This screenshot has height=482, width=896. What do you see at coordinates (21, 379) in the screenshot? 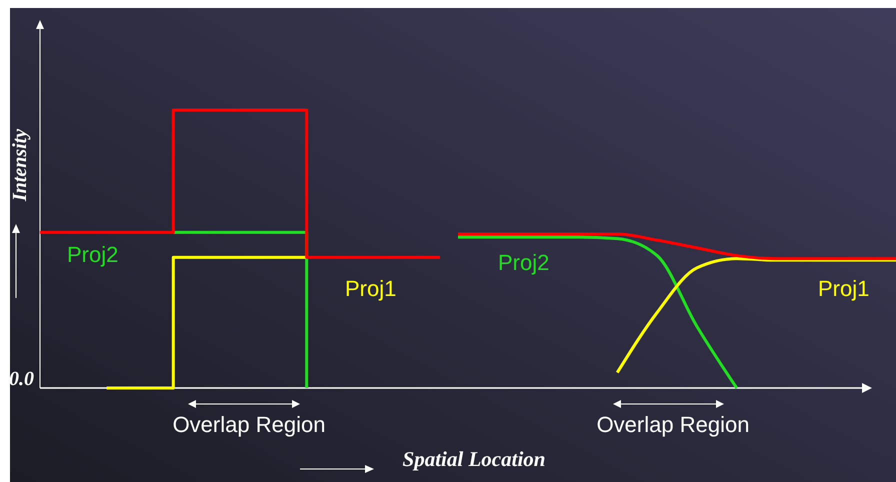
I see `annotation: 0.0` at bounding box center [21, 379].